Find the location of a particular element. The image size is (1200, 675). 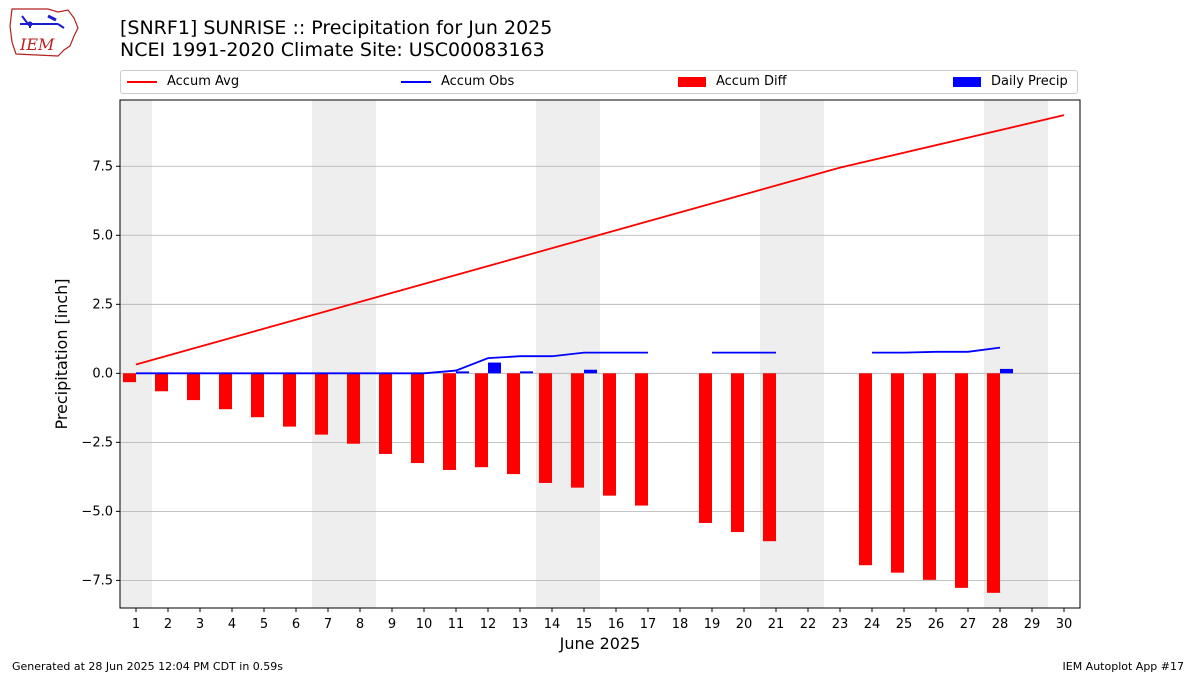

legend-item-daily-precip: Daily Precip is located at coordinates (1010, 81).